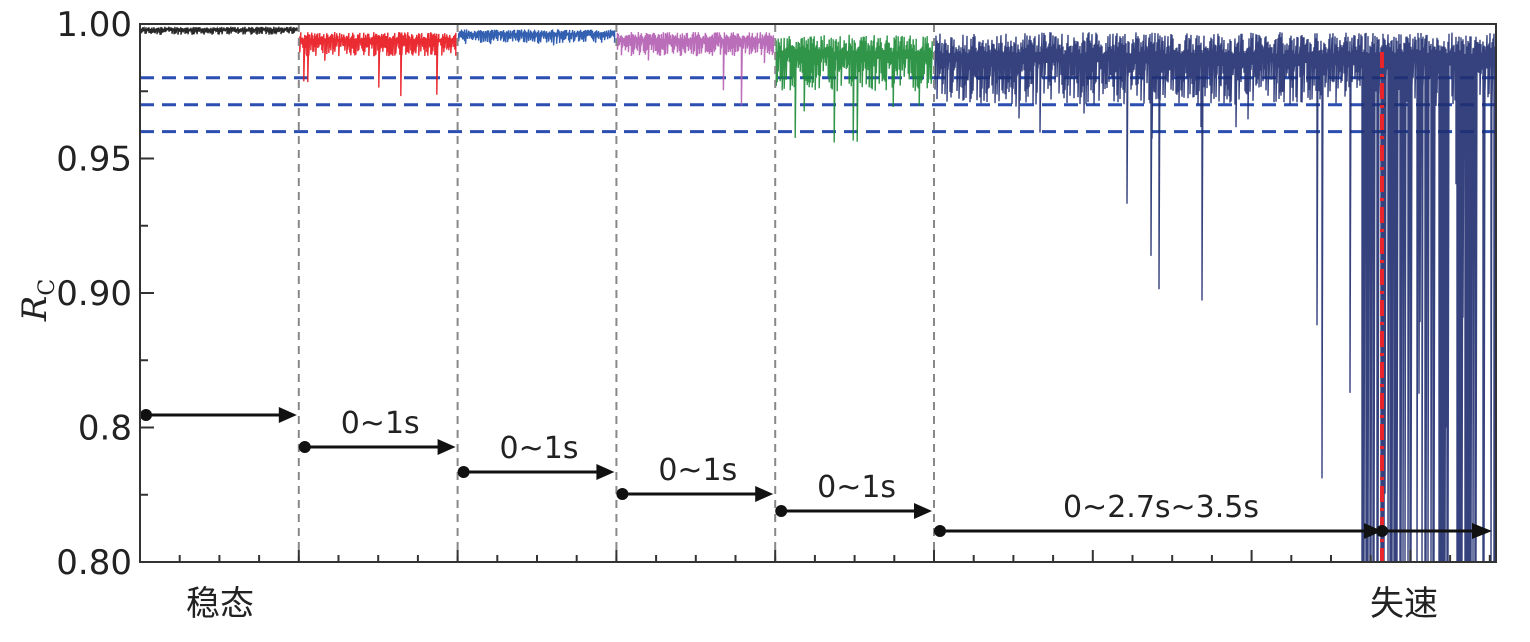  I want to click on y-tick-label: 1.00, so click(94, 25).